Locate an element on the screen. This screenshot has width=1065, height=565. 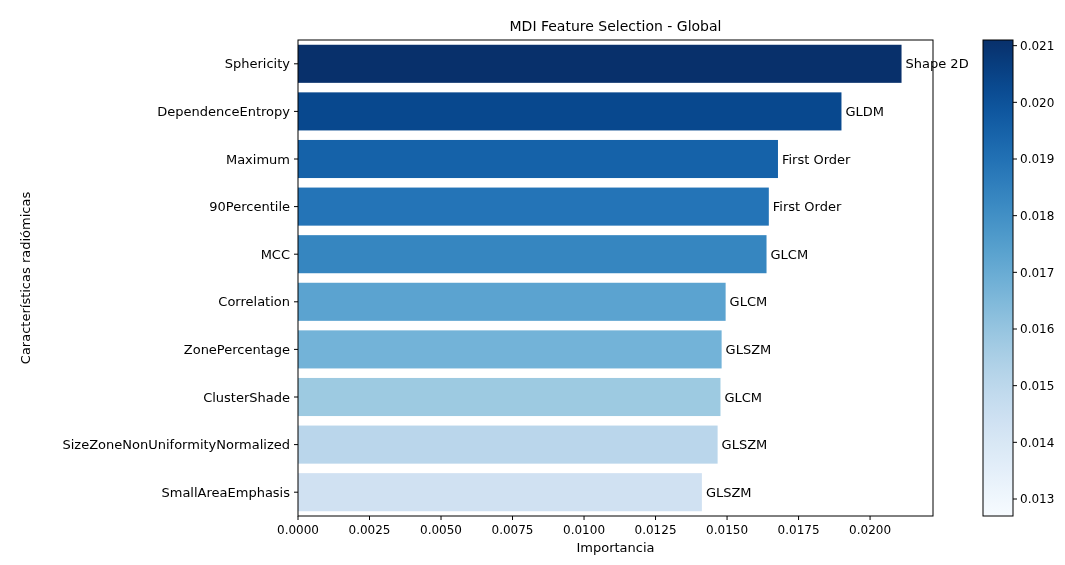
y-tick-label: DependenceEntropy is located at coordinates (224, 111).